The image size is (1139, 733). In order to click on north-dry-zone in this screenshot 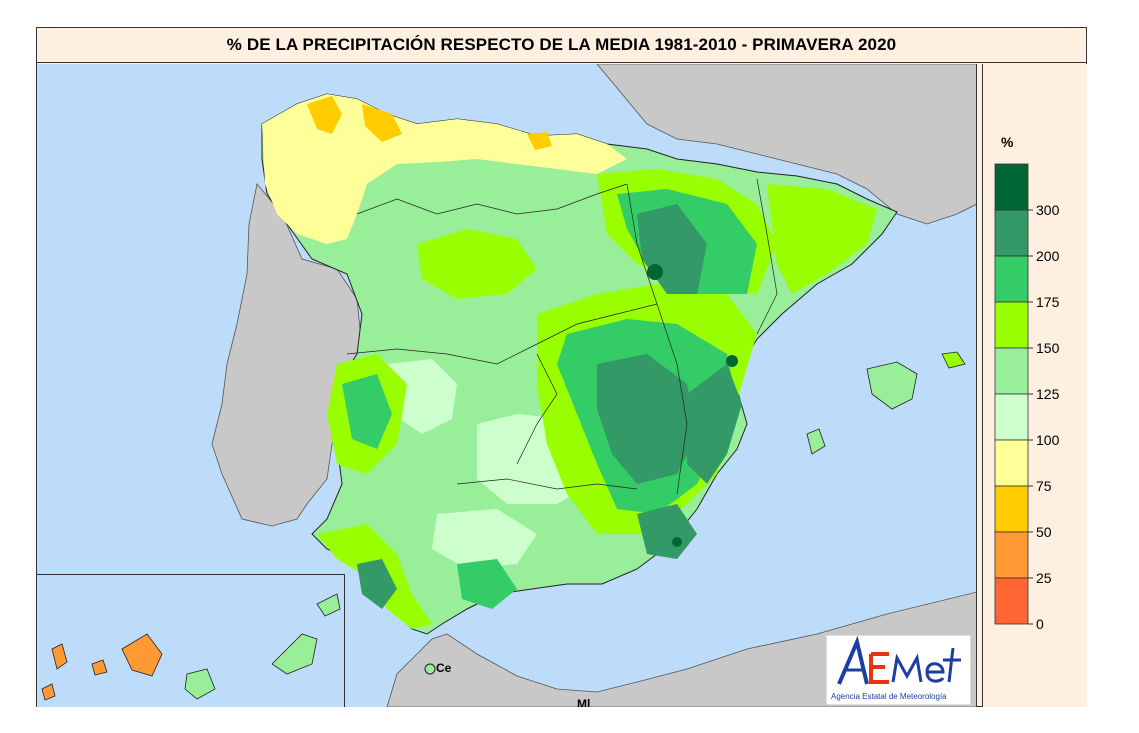, I will do `click(444, 169)`.